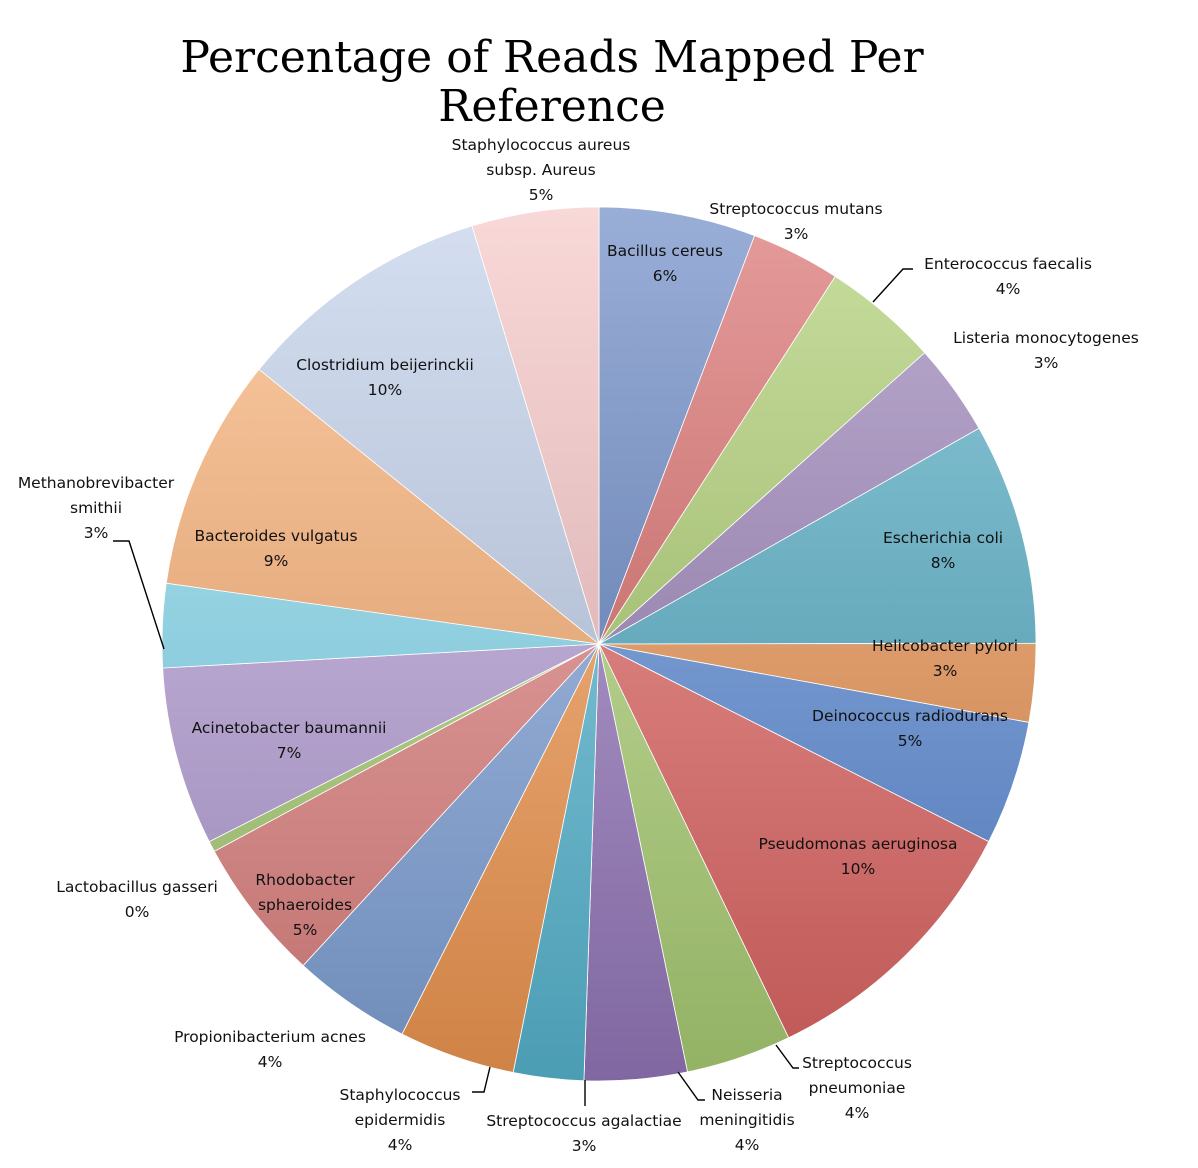  Describe the element at coordinates (910, 716) in the screenshot. I see `data-label-name-6: Deinococcus radiodurans` at that location.